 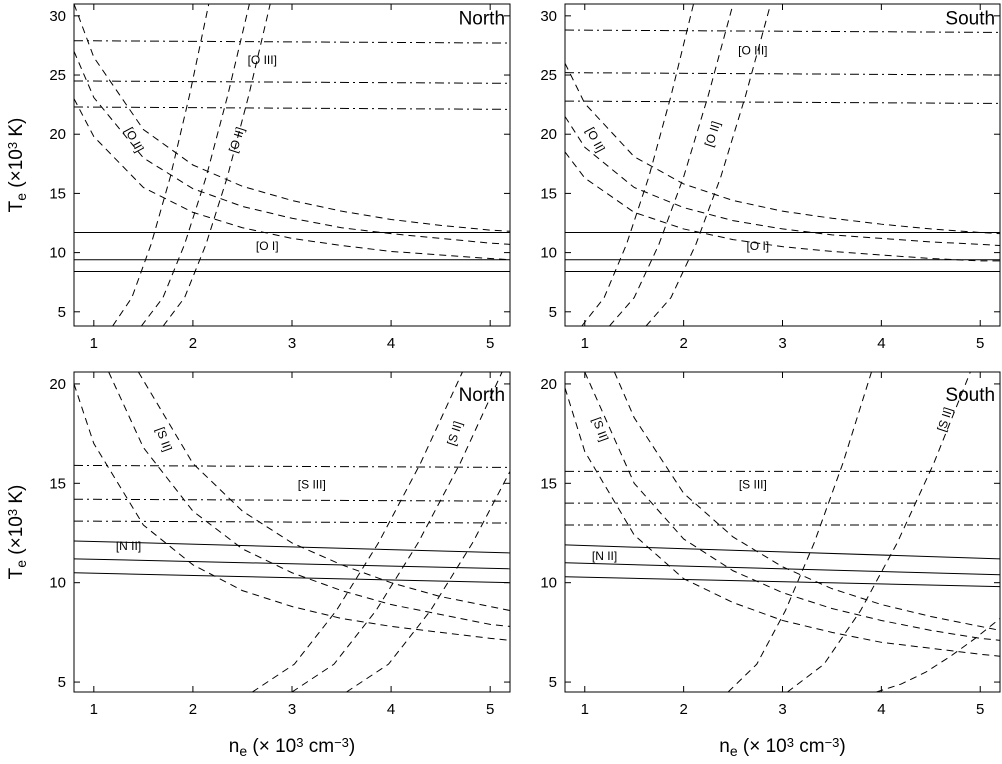 What do you see at coordinates (548, 583) in the screenshot?
I see `y-tick-label: 10` at bounding box center [548, 583].